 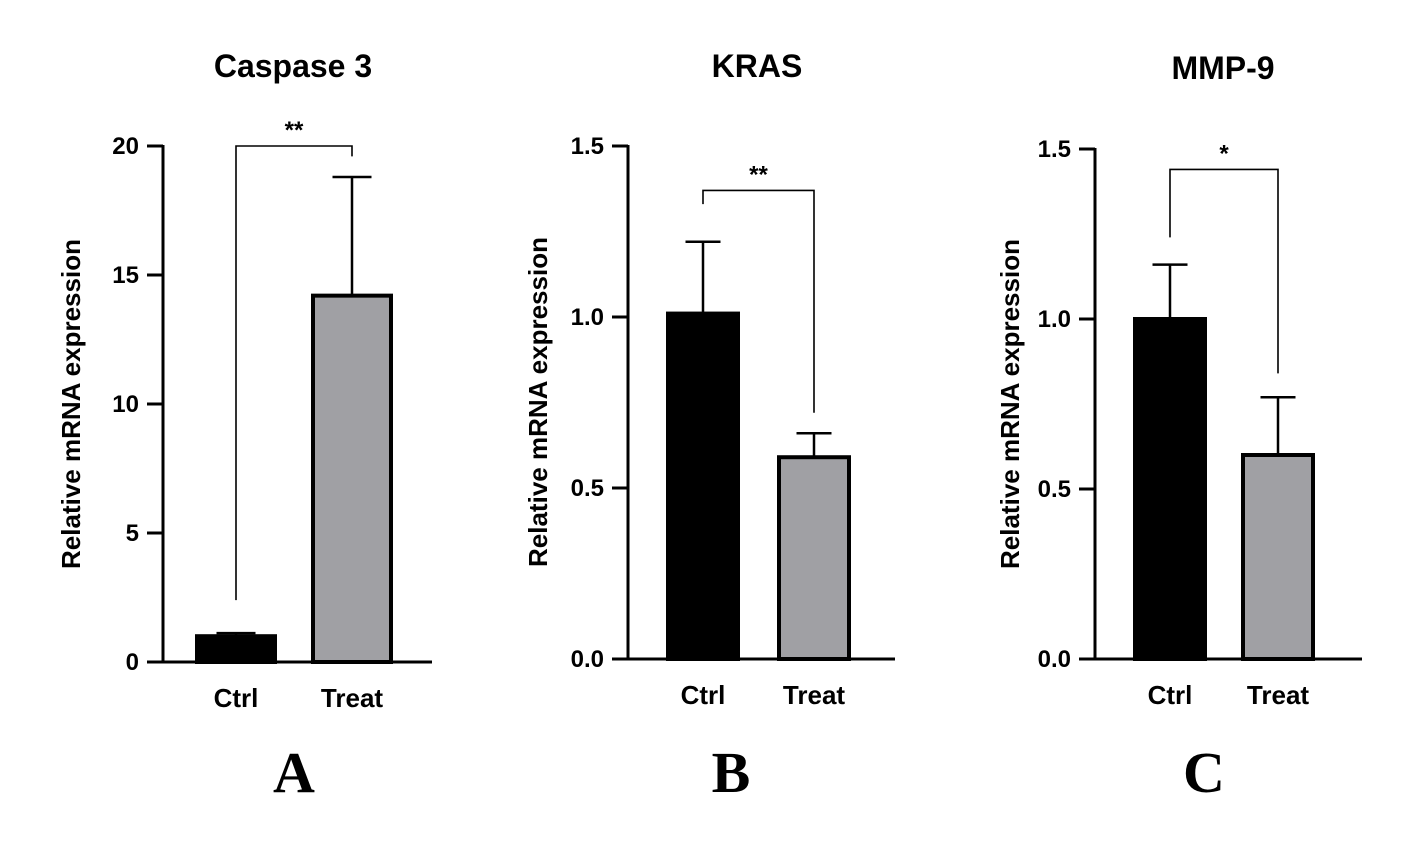 What do you see at coordinates (125, 275) in the screenshot?
I see `y-tick-label: 15` at bounding box center [125, 275].